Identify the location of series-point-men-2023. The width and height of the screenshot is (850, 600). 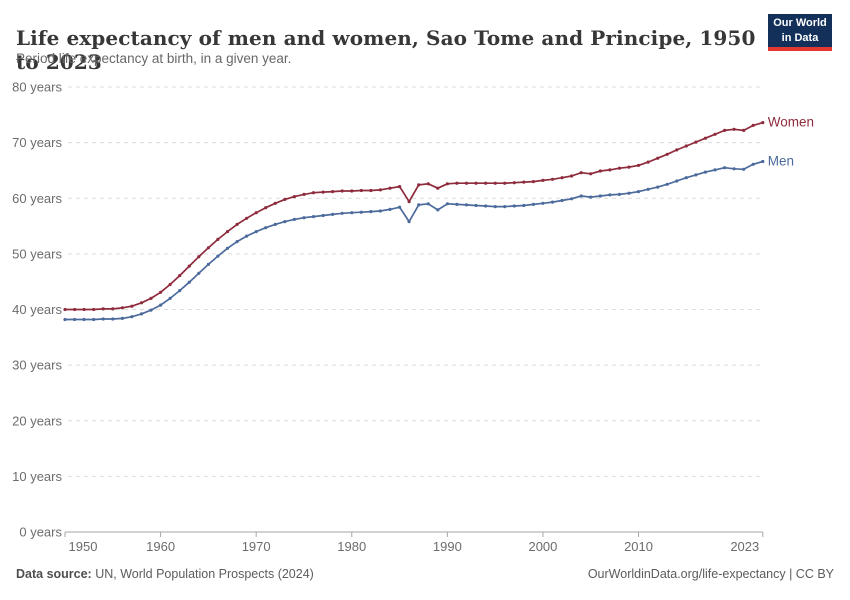
(763, 161).